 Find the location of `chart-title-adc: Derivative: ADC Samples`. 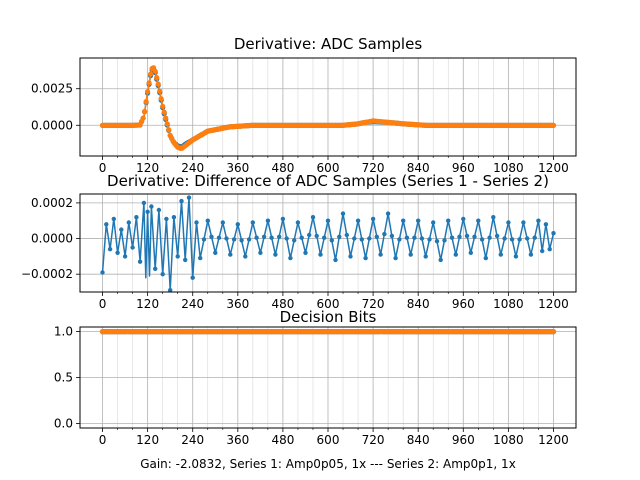

chart-title-adc: Derivative: ADC Samples is located at coordinates (328, 44).